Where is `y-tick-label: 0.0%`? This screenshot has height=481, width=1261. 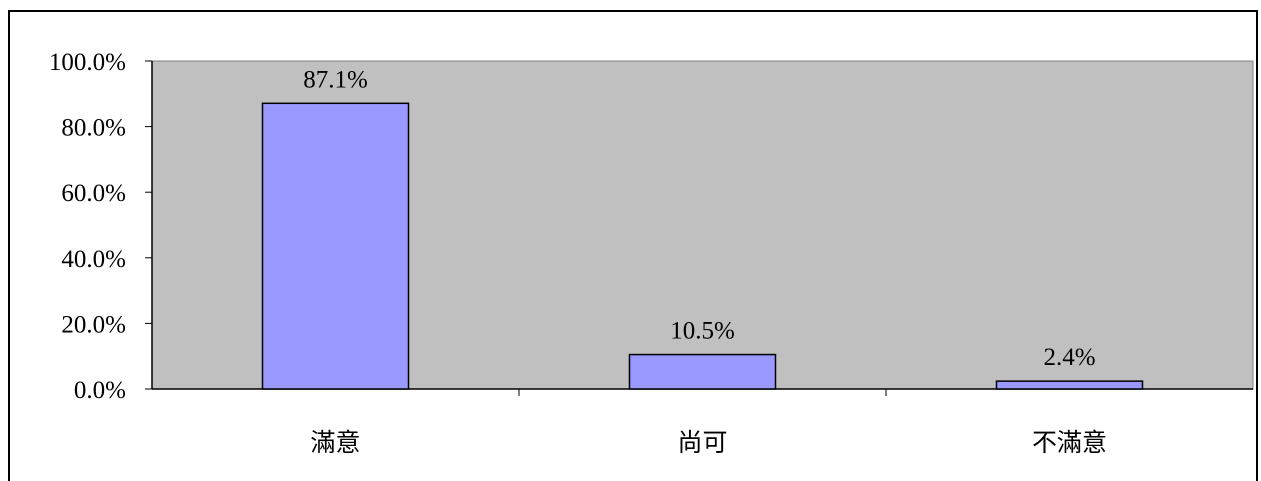 y-tick-label: 0.0% is located at coordinates (100, 390).